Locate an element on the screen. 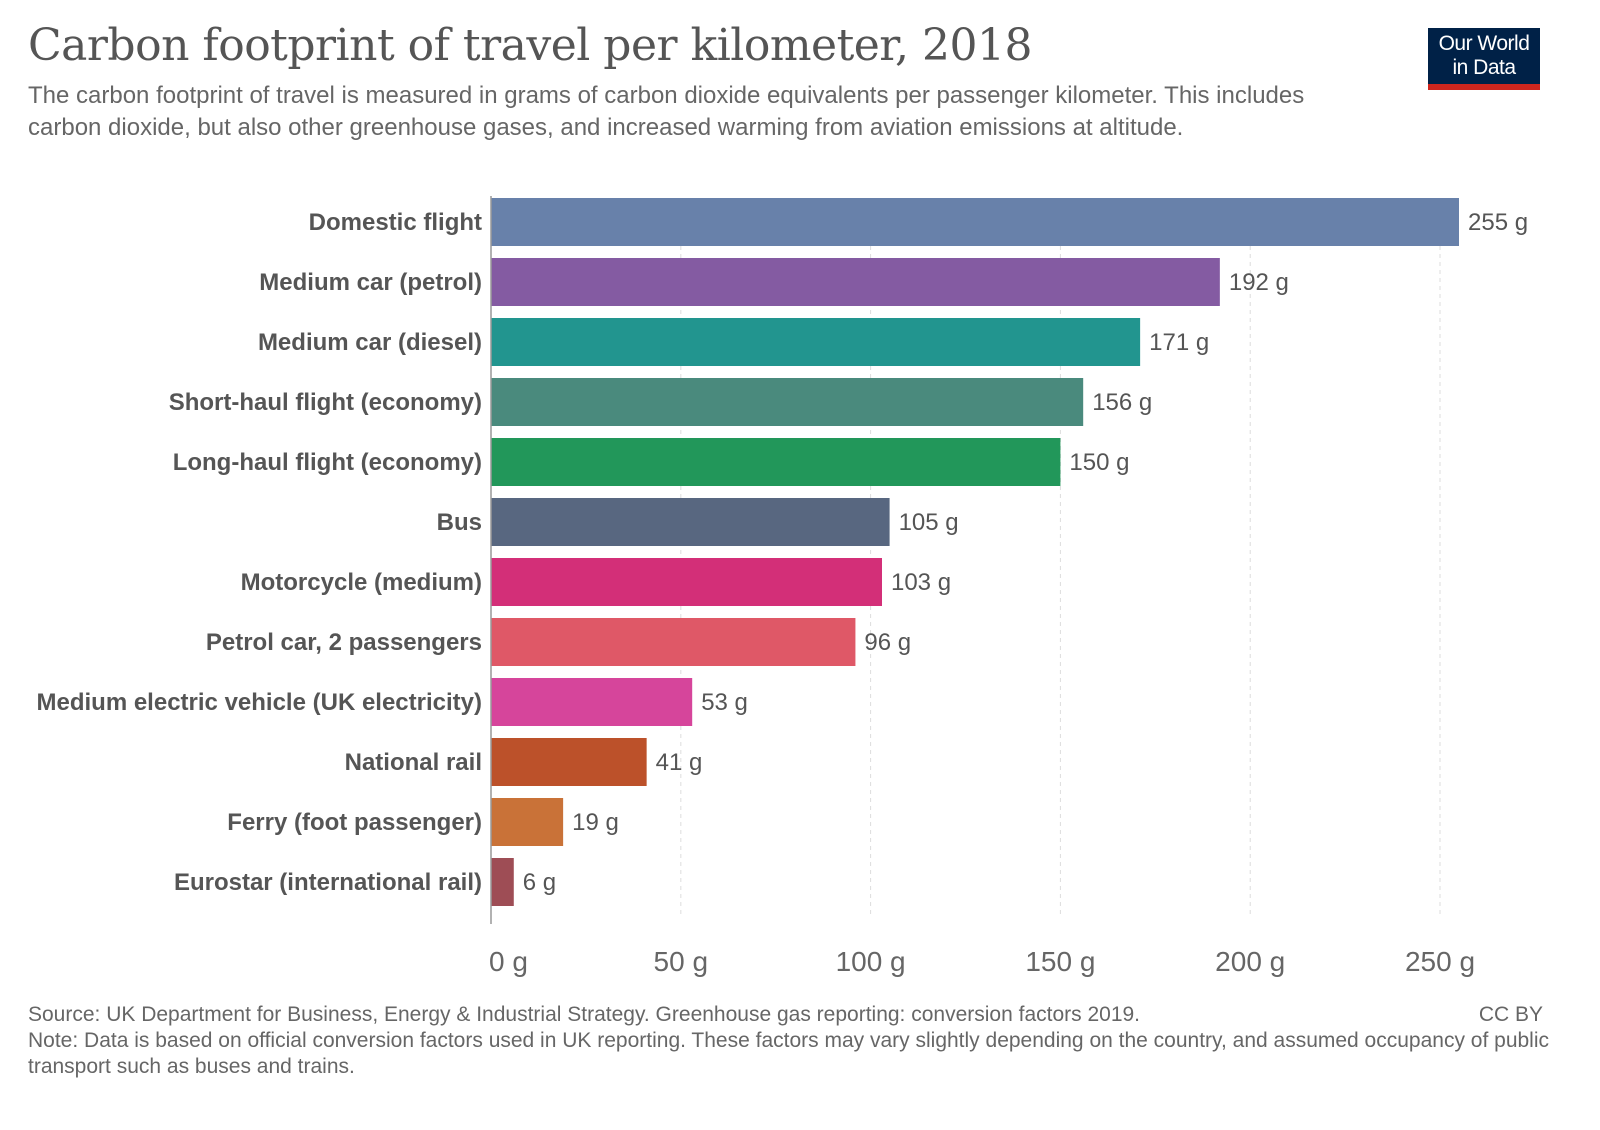 The height and width of the screenshot is (1130, 1600). x-tick-label: 250 g is located at coordinates (1440, 961).